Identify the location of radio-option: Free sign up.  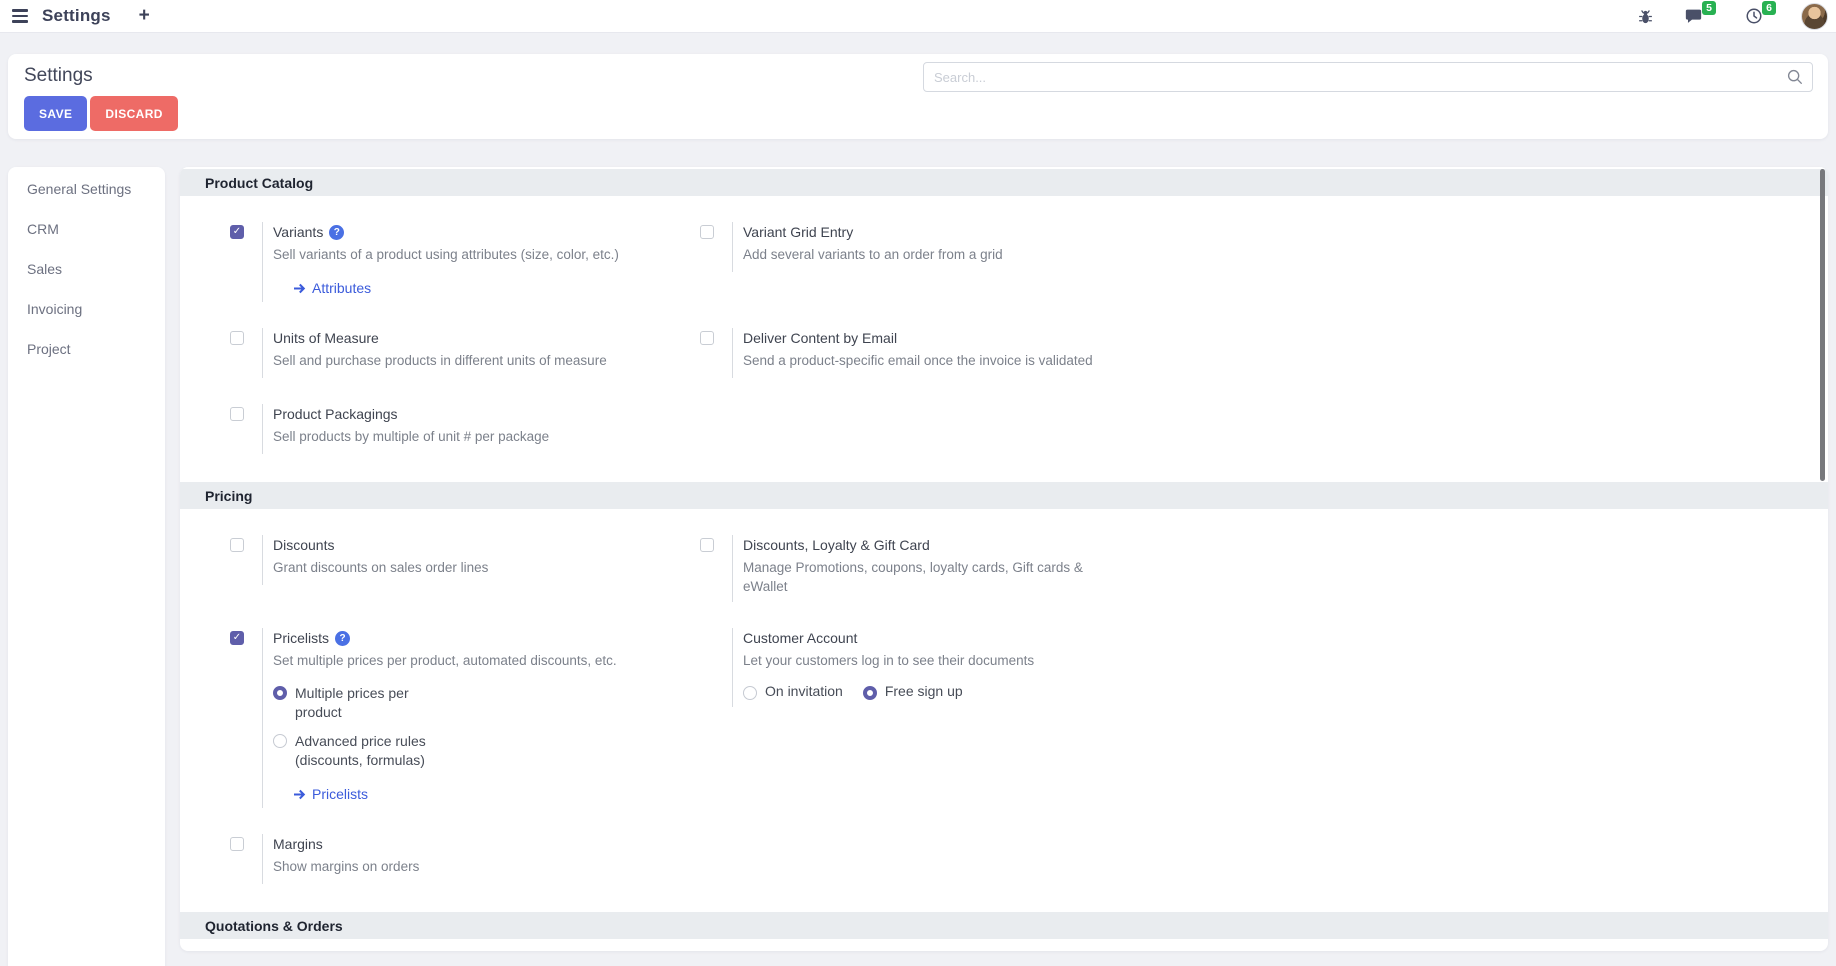
(912, 691).